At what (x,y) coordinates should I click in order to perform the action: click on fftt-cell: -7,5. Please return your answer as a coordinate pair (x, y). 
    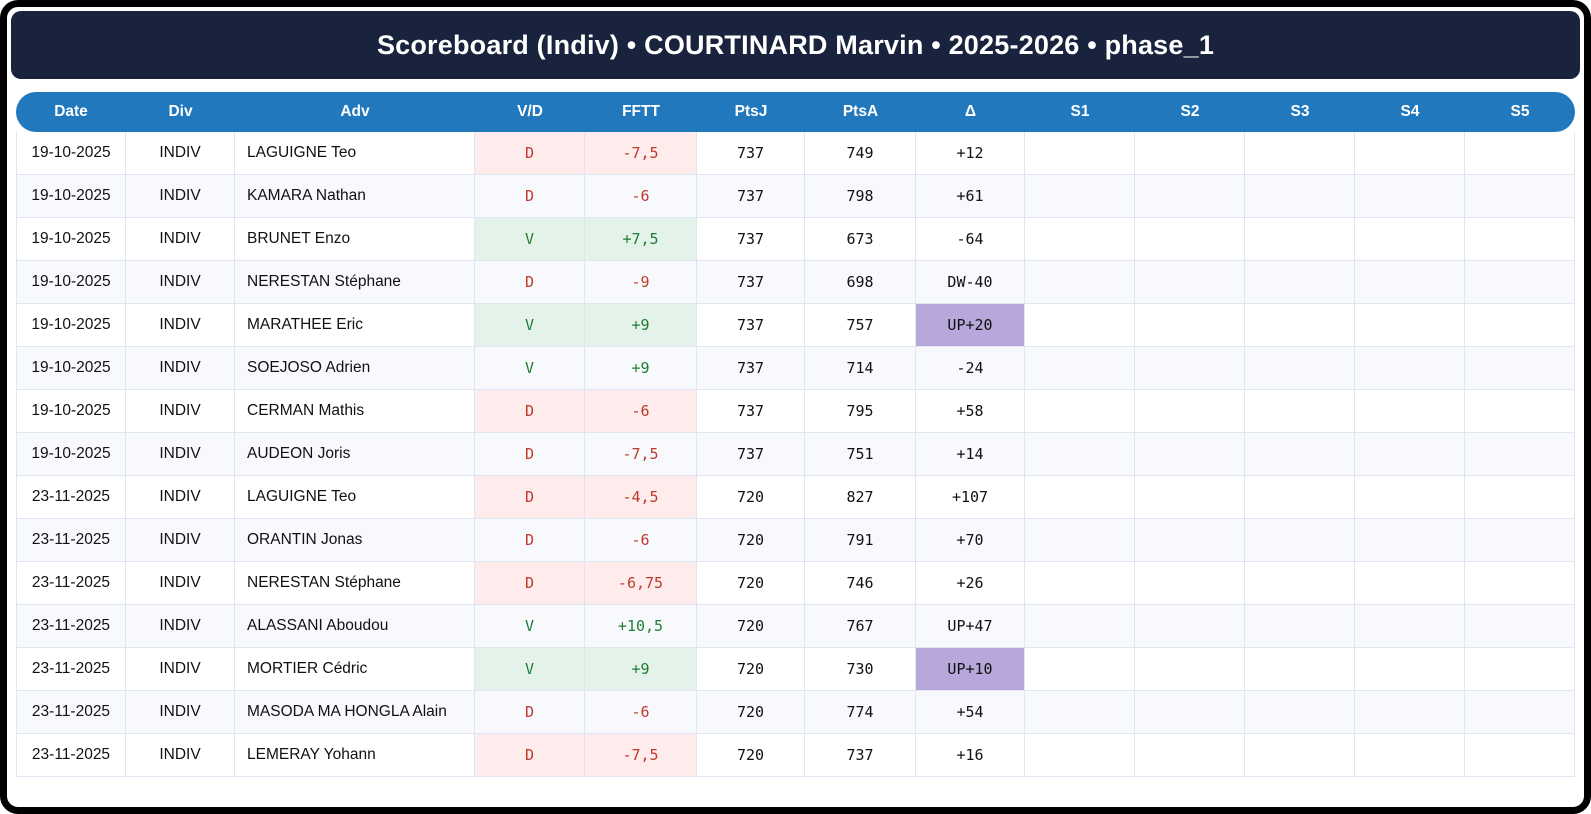
    Looking at the image, I should click on (641, 755).